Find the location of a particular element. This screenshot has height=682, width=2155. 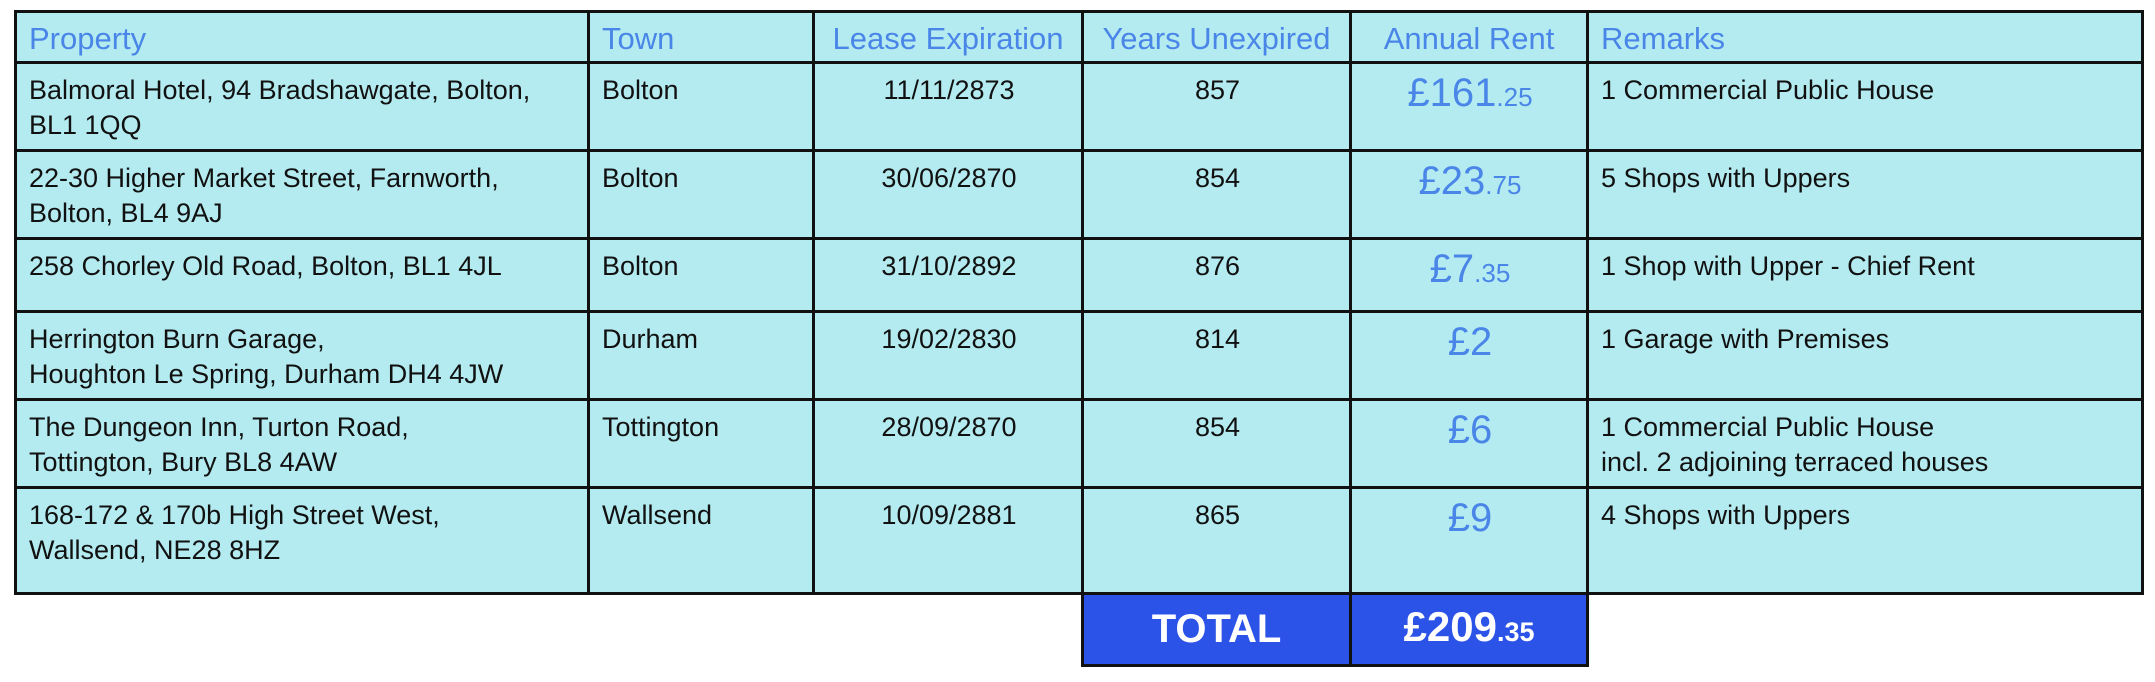

rent-pounds: £6 is located at coordinates (1470, 430).